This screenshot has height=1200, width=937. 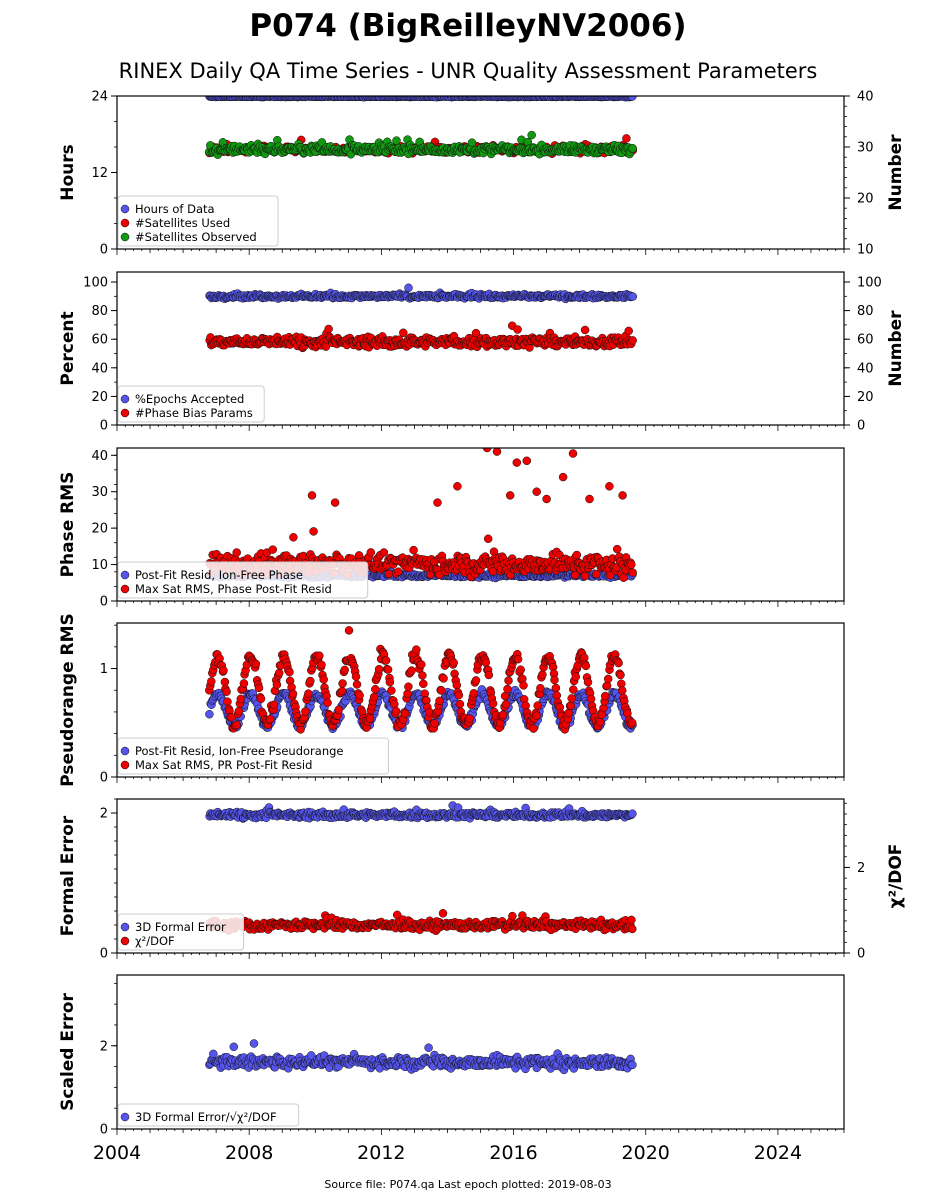 What do you see at coordinates (104, 669) in the screenshot?
I see `y-tick-label: 1` at bounding box center [104, 669].